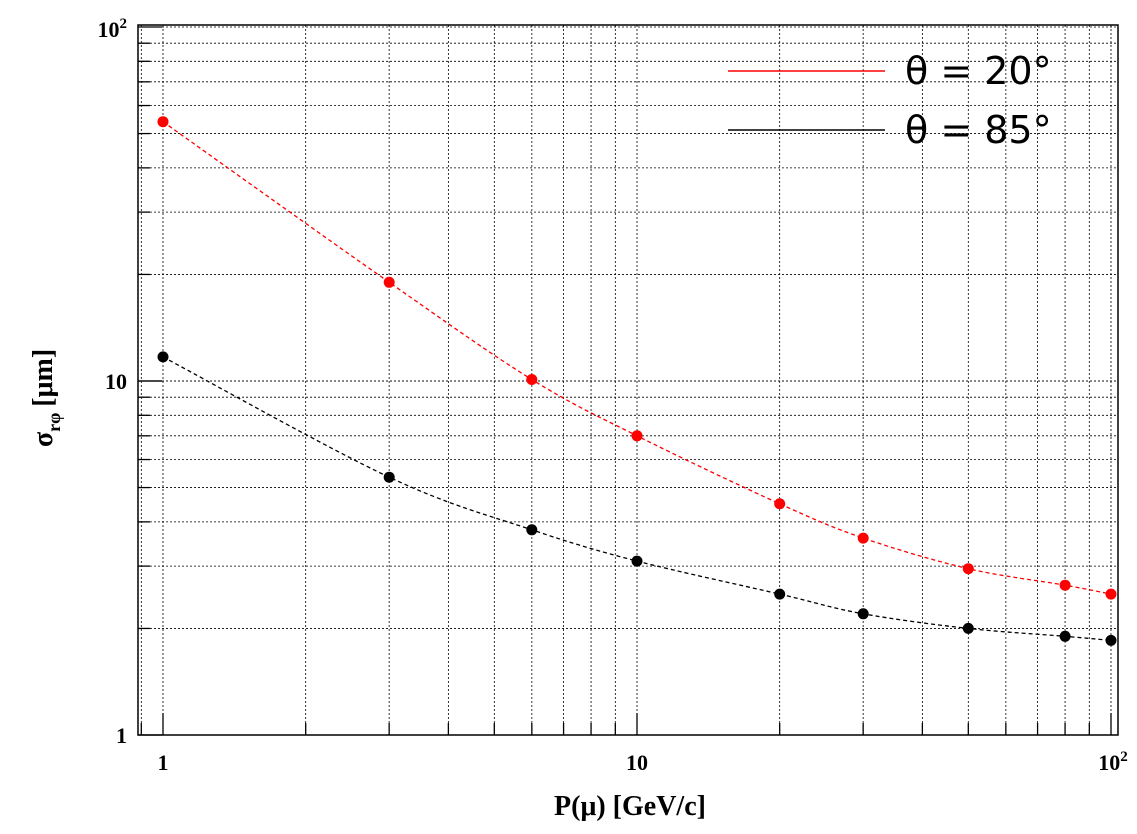 This screenshot has width=1137, height=834. I want to click on x-tick-label: 1, so click(163, 762).